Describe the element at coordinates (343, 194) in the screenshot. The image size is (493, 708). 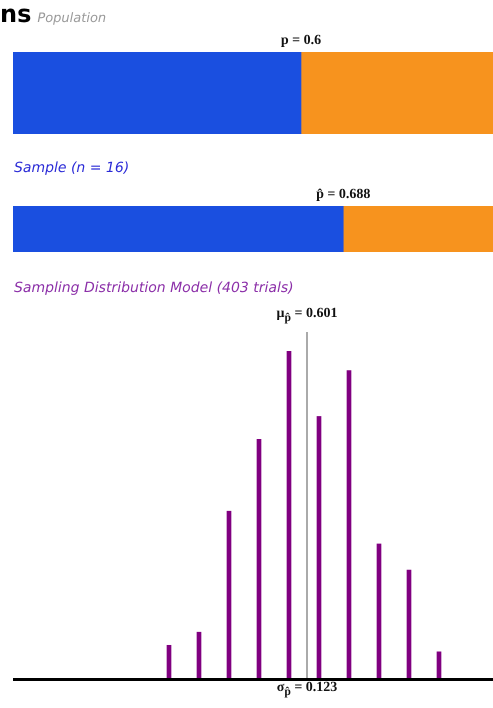
I see `text: p̂ = 0.688` at that location.